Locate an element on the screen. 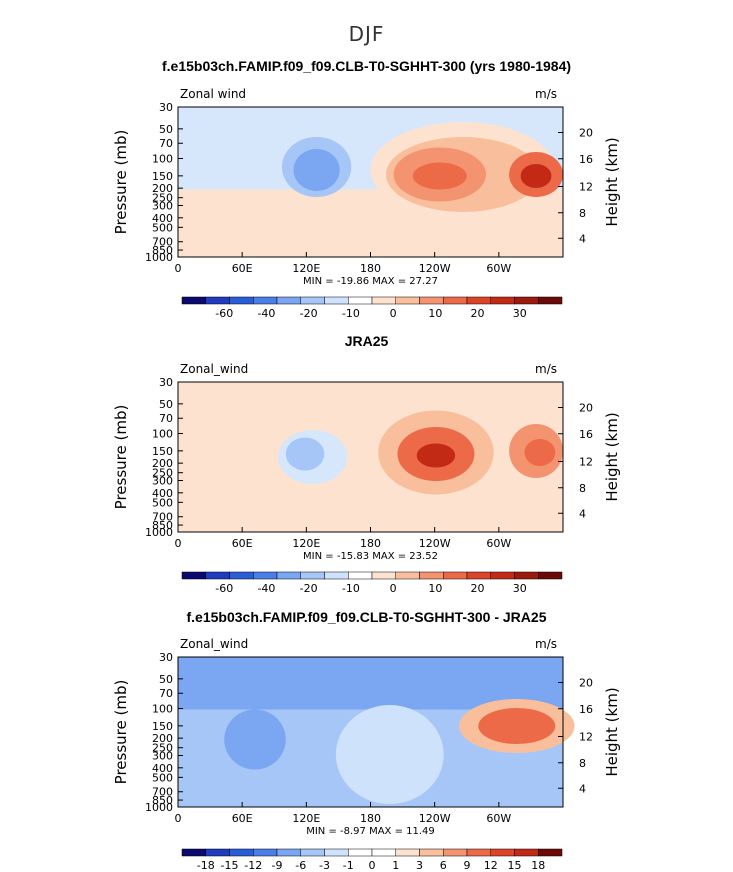 This screenshot has width=733, height=872. colorbar-label: 15 is located at coordinates (515, 865).